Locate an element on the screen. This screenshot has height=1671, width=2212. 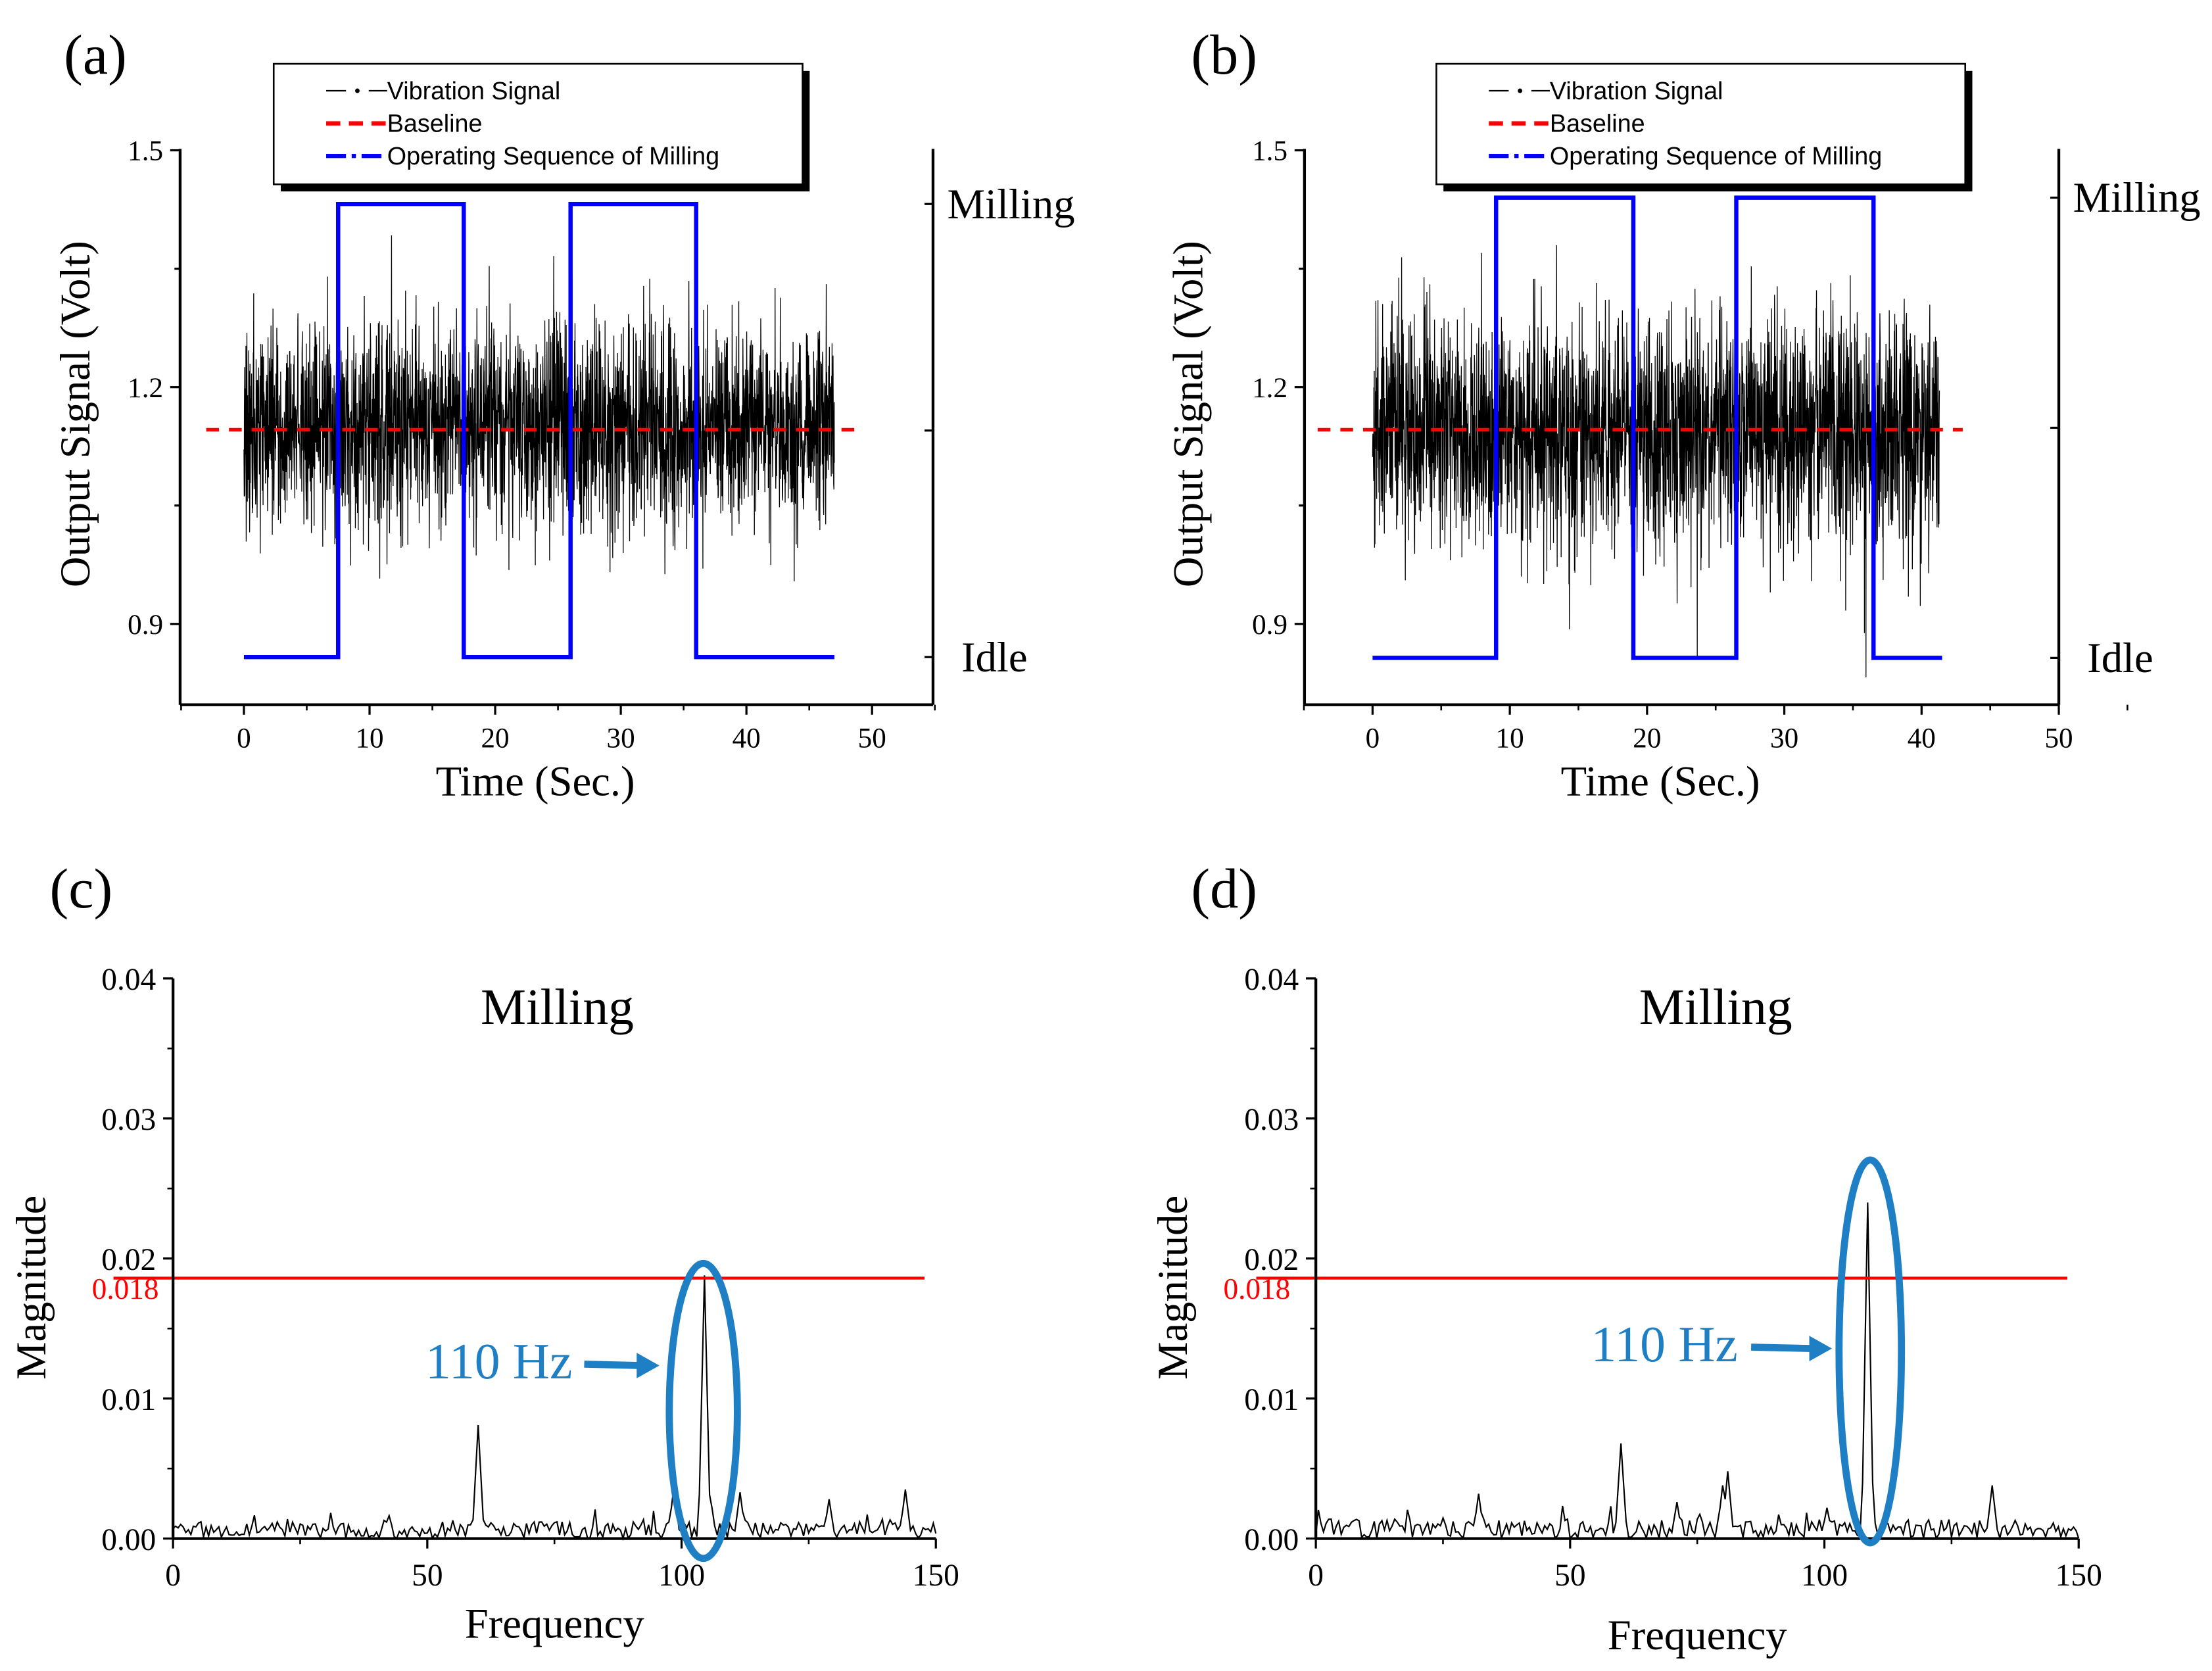
panel-label: (b) is located at coordinates (1224, 54).